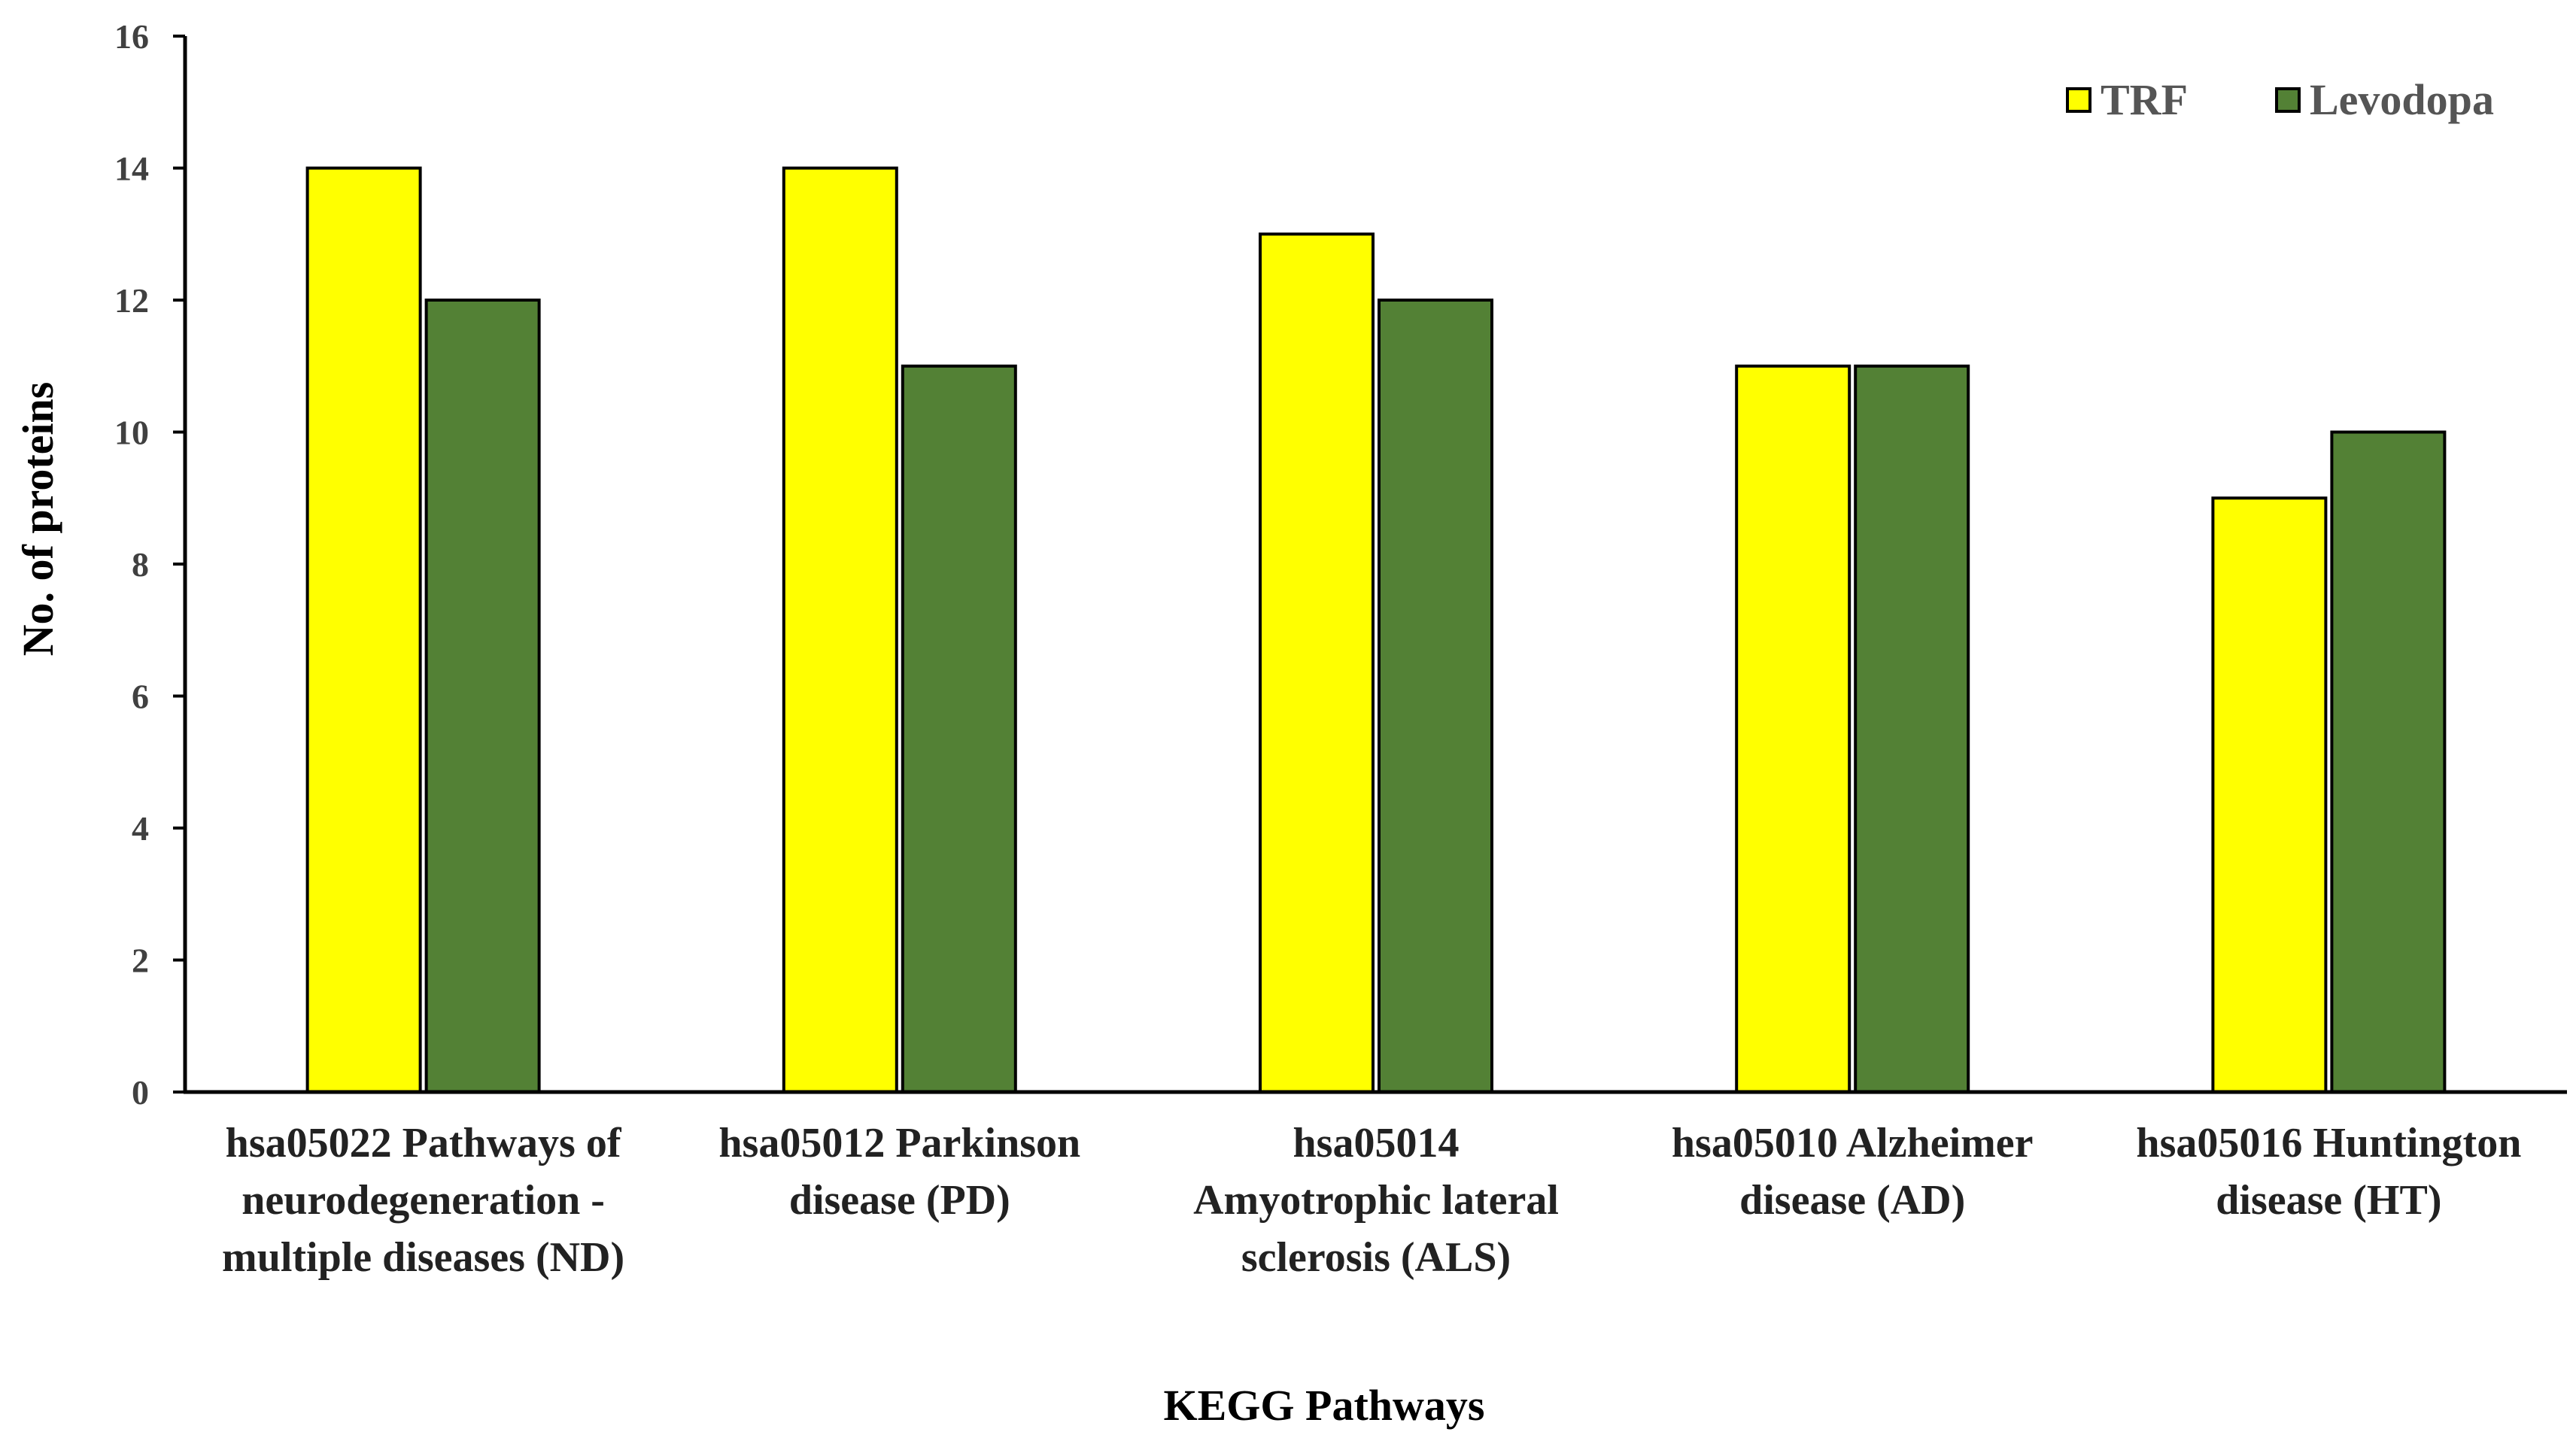 The height and width of the screenshot is (1444, 2576). What do you see at coordinates (2144, 99) in the screenshot?
I see `legend-label-trf: TRF` at bounding box center [2144, 99].